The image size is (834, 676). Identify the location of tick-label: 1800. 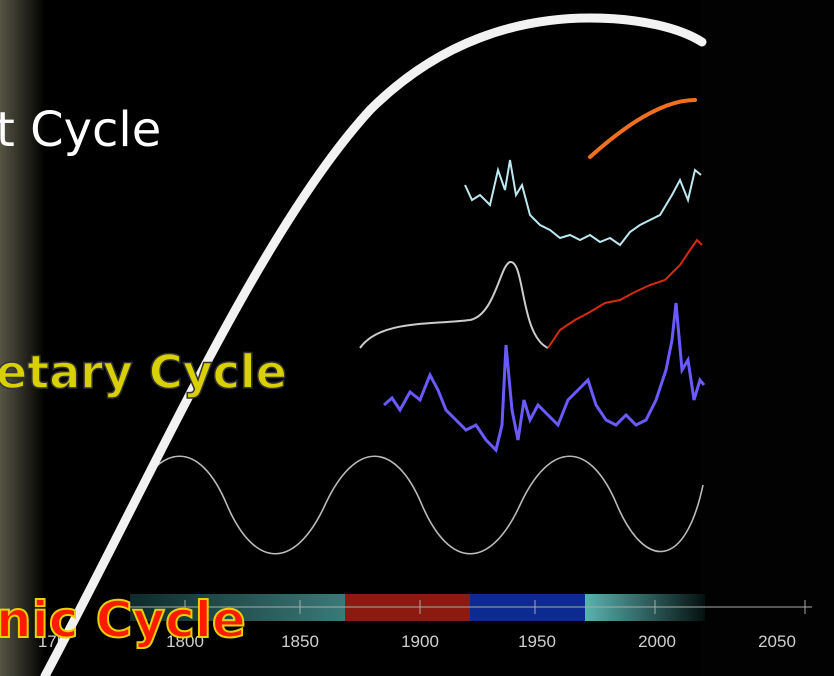
(185, 641).